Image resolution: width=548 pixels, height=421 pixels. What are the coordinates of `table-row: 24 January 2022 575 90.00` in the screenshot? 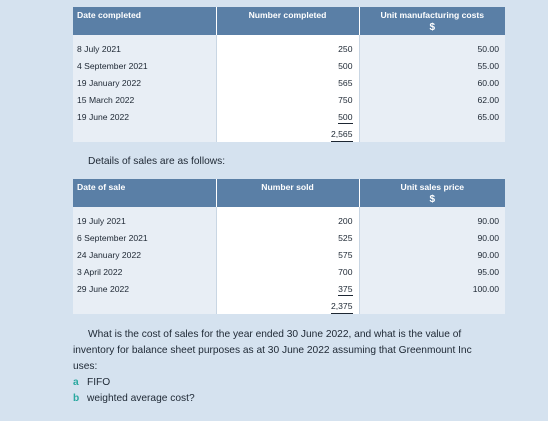 It's located at (289, 255).